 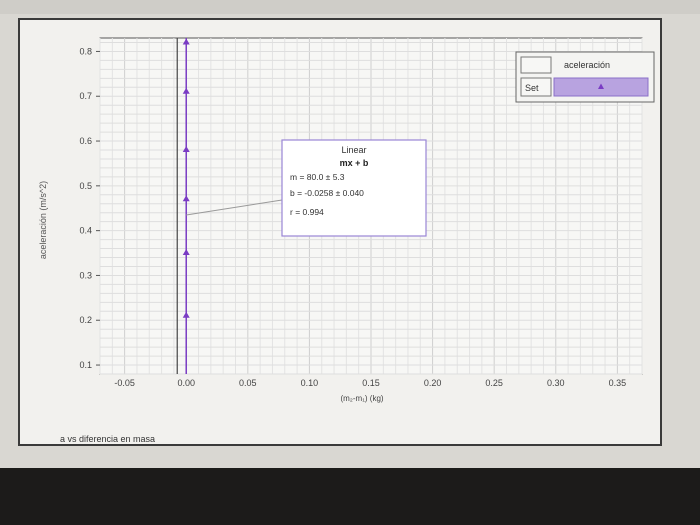 I want to click on photo-top-edge, so click(x=350, y=7).